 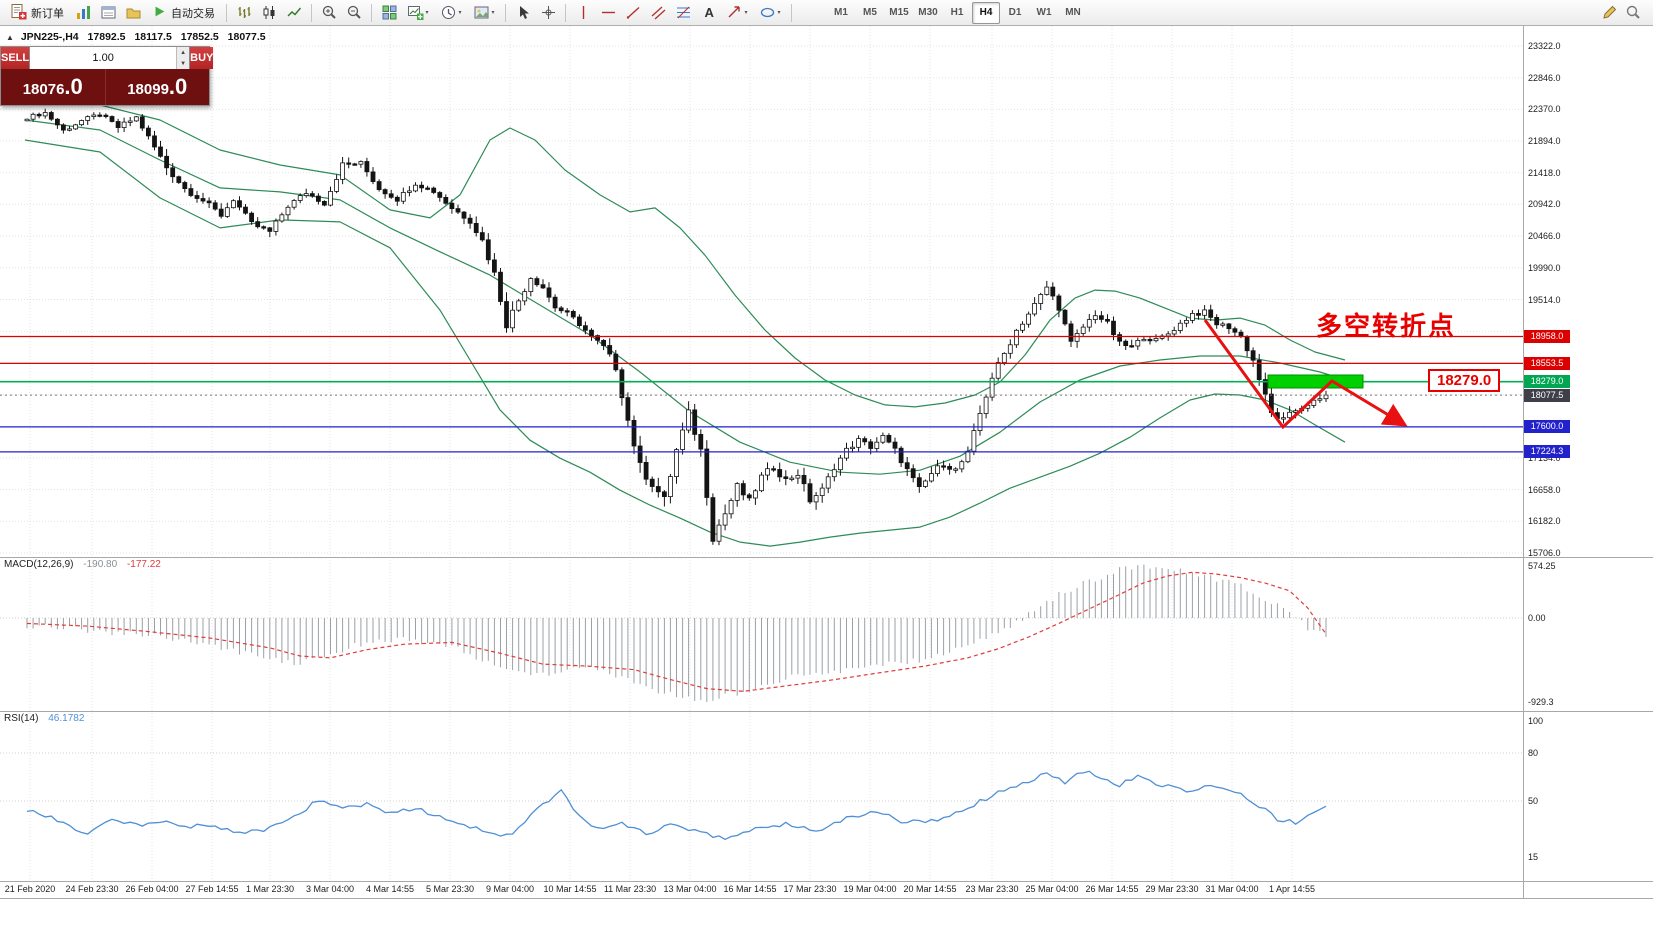 I want to click on buy-button: BUY, so click(x=202, y=58).